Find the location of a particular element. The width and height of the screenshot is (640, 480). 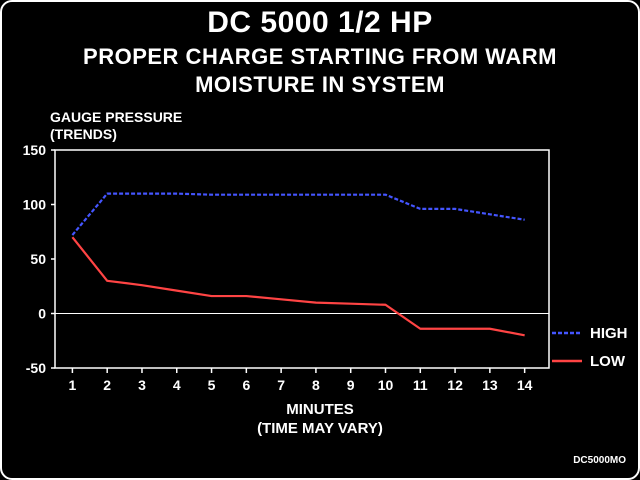

legend-label-low: LOW is located at coordinates (608, 361).